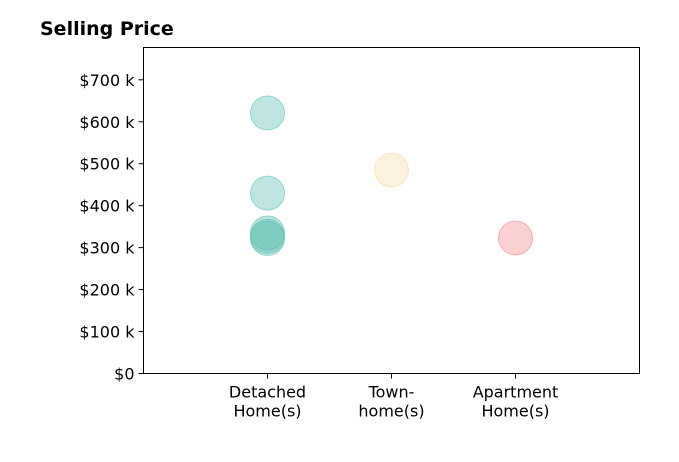 The width and height of the screenshot is (679, 462). Describe the element at coordinates (107, 332) in the screenshot. I see `y-tick-label: $100 k` at that location.